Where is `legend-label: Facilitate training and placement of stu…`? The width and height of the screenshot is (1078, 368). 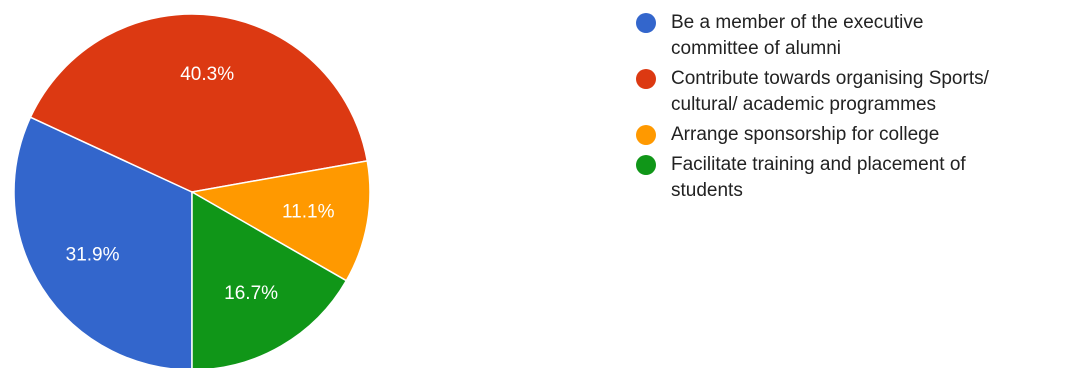
legend-label: Facilitate training and placement of stu… is located at coordinates (818, 177).